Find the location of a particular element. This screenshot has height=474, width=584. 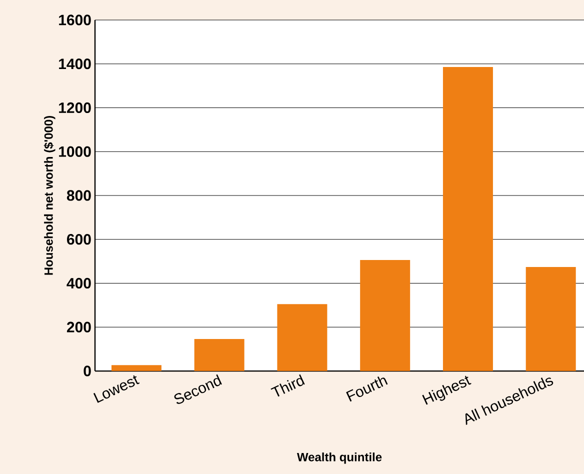

y-tick-label: 600 is located at coordinates (78, 239).